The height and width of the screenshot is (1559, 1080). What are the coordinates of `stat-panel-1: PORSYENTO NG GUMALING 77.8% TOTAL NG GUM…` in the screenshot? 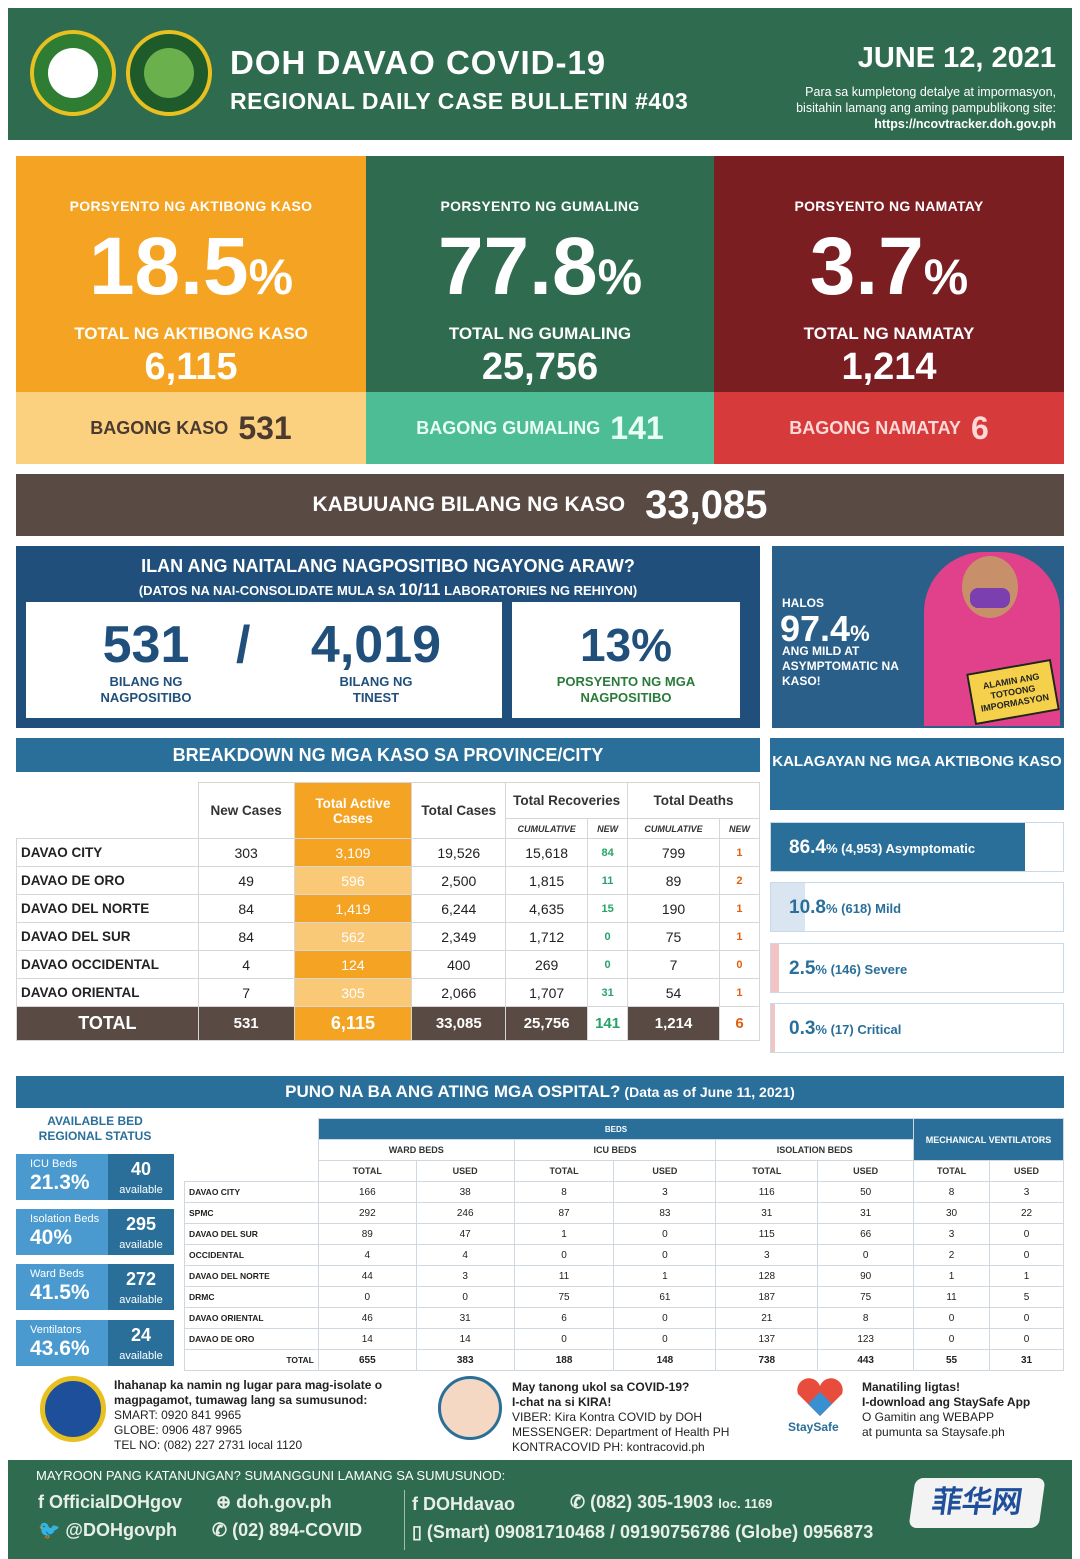 It's located at (540, 274).